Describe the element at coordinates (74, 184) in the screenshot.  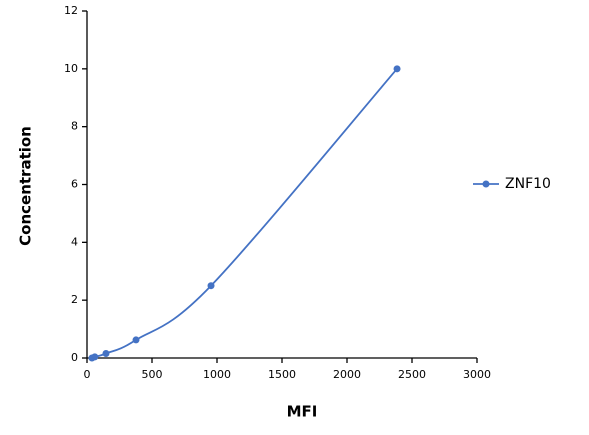
I see `y-tick-label: 6` at that location.